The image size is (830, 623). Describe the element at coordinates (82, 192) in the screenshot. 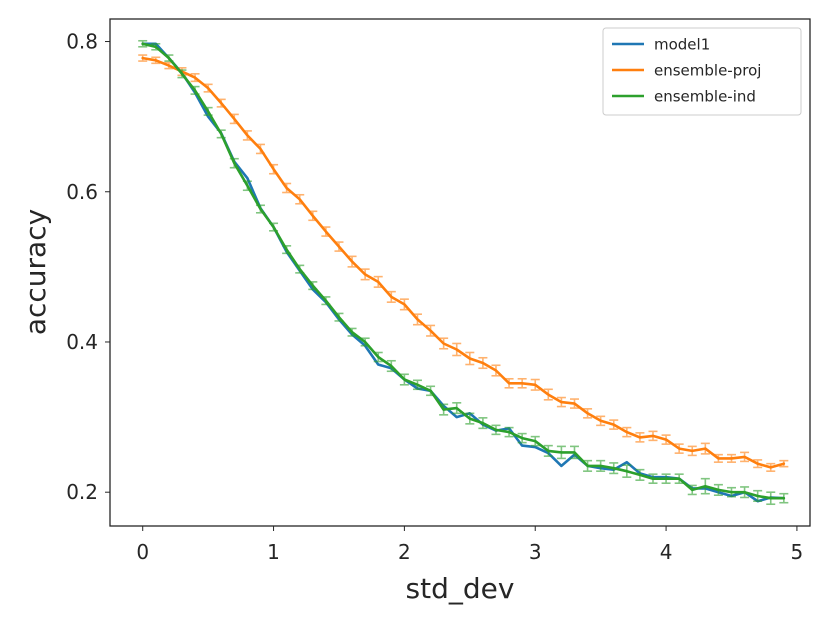

I see `y-tick-label: 0.6` at that location.